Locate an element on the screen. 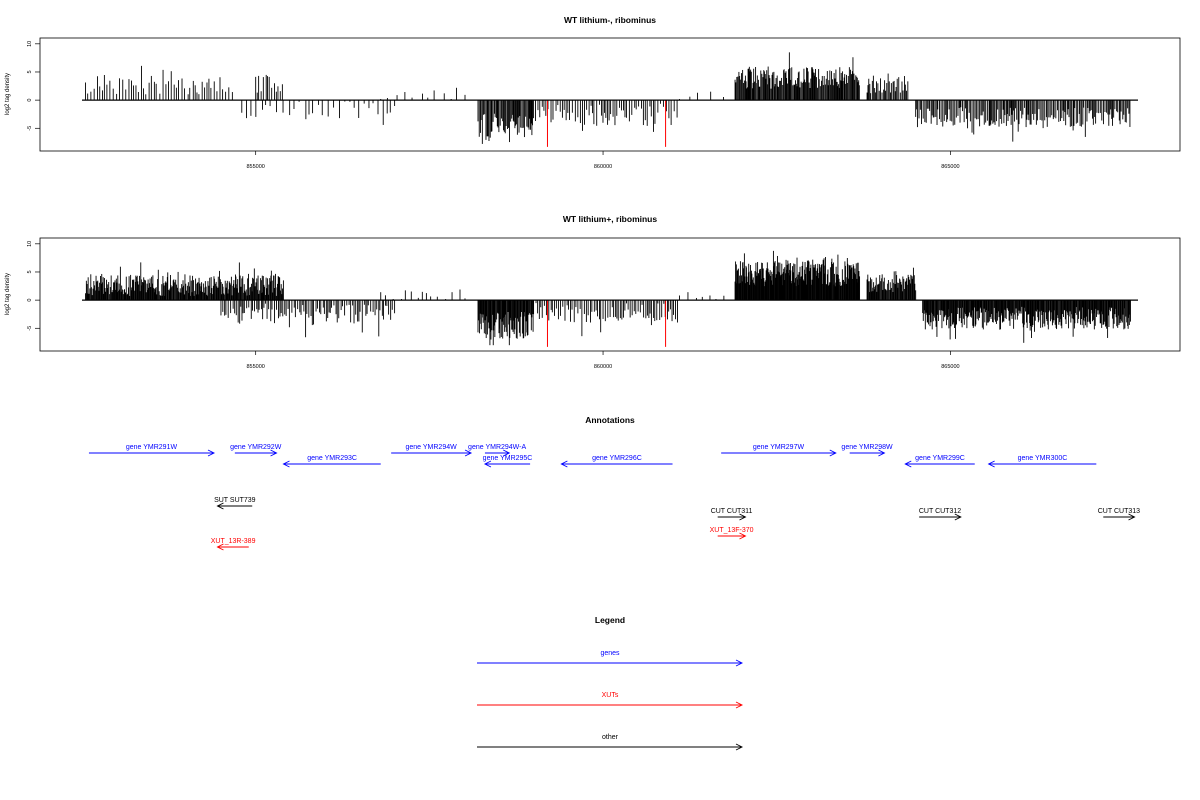  feature-arrow: CUT CUT311 is located at coordinates (732, 514).